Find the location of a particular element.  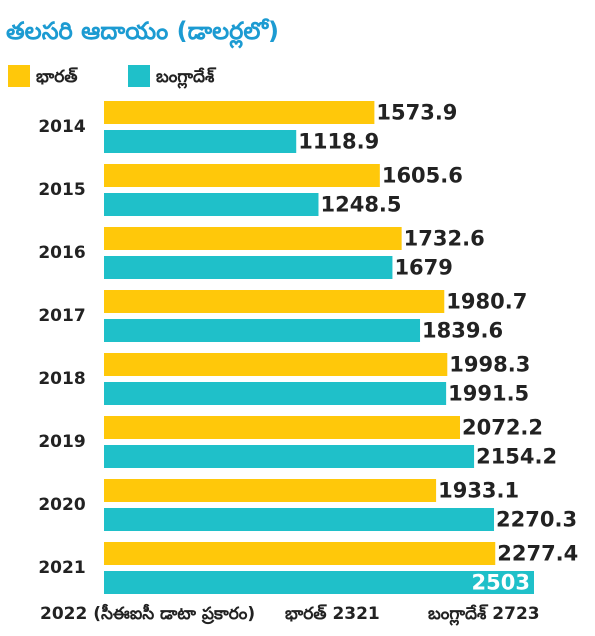

data-label: 2154.2 is located at coordinates (516, 457).